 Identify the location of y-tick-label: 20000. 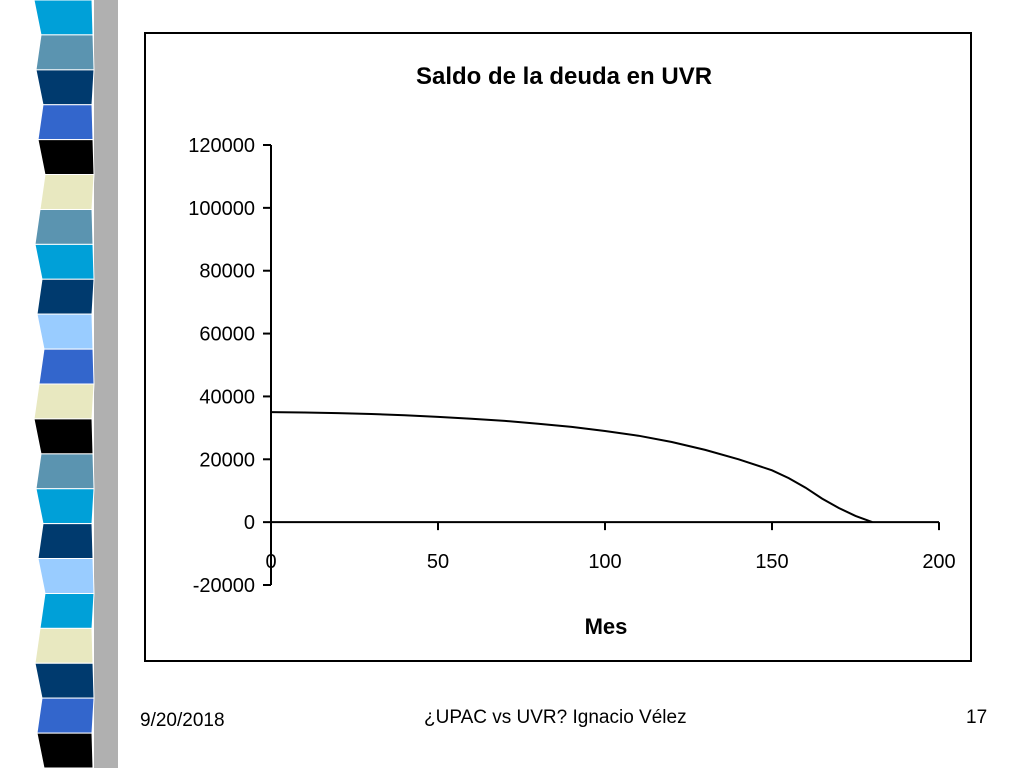
(227, 460).